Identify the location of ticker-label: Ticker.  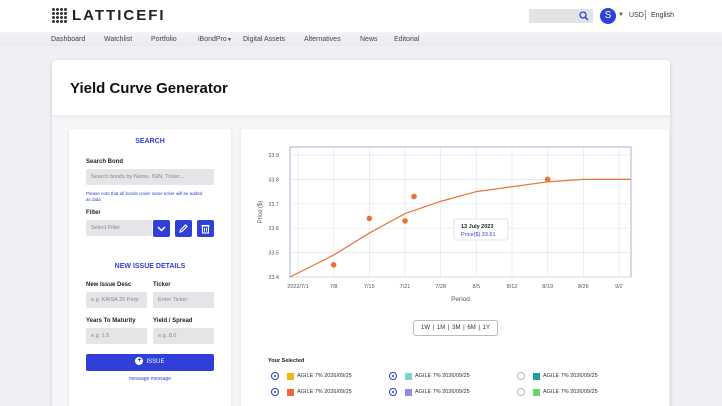
(162, 285).